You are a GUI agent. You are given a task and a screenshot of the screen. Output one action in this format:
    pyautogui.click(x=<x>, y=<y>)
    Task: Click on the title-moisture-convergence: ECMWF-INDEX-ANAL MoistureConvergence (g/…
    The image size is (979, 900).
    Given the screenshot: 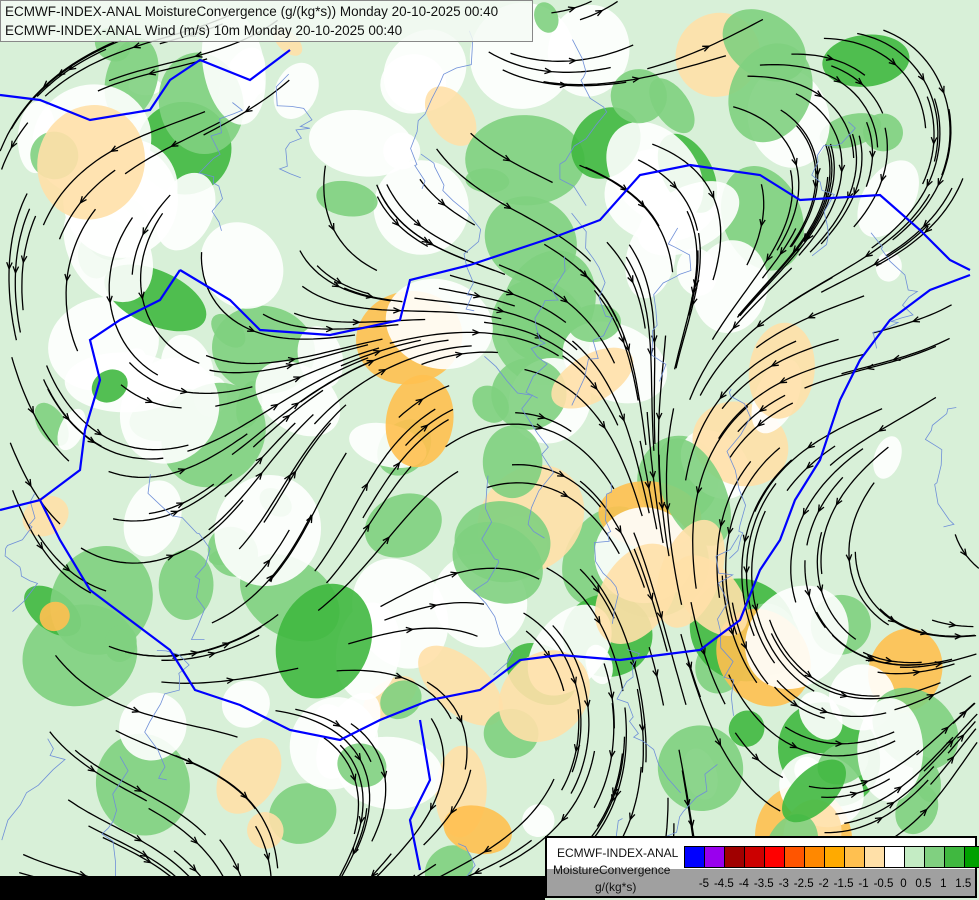 What is the action you would take?
    pyautogui.click(x=252, y=11)
    